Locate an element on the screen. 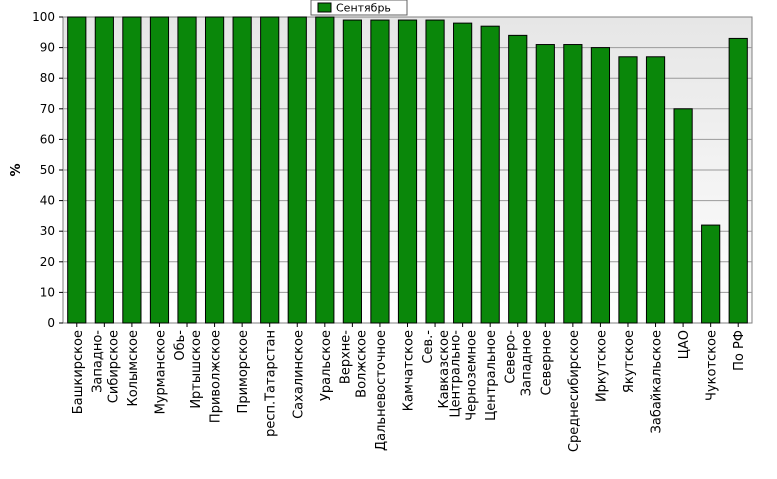 The height and width of the screenshot is (479, 777). y-tick-label: 0 is located at coordinates (51, 323).